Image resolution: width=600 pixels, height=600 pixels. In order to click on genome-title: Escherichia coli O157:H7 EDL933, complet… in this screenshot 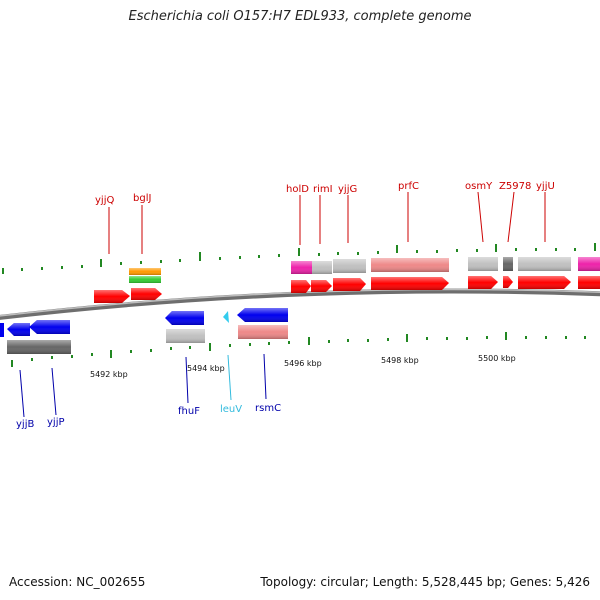, I will do `click(300, 16)`.